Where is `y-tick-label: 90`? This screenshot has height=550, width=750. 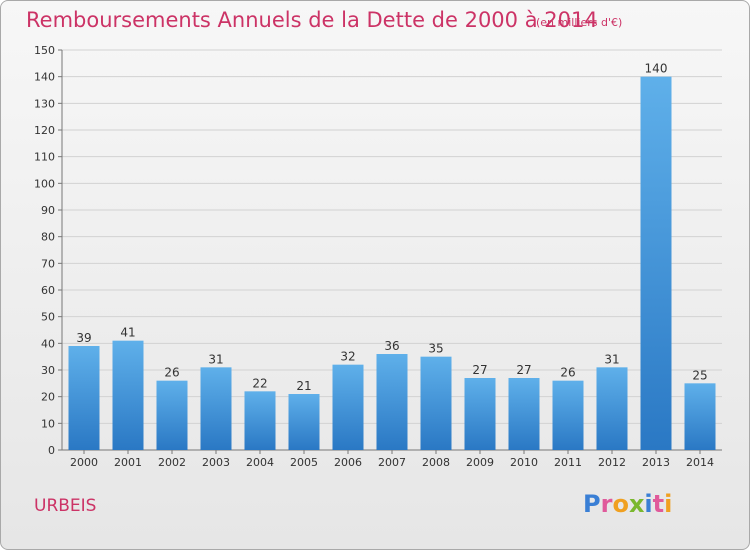
y-tick-label: 90 is located at coordinates (48, 210).